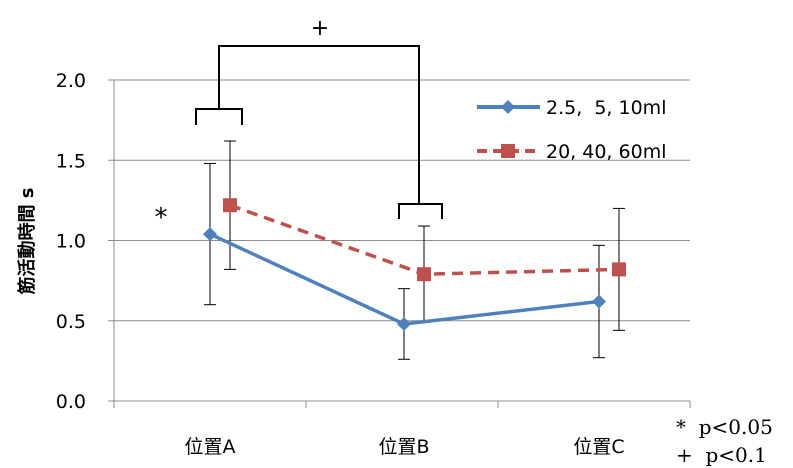 This screenshot has width=793, height=468. What do you see at coordinates (219, 116) in the screenshot?
I see `bracket-small-a` at bounding box center [219, 116].